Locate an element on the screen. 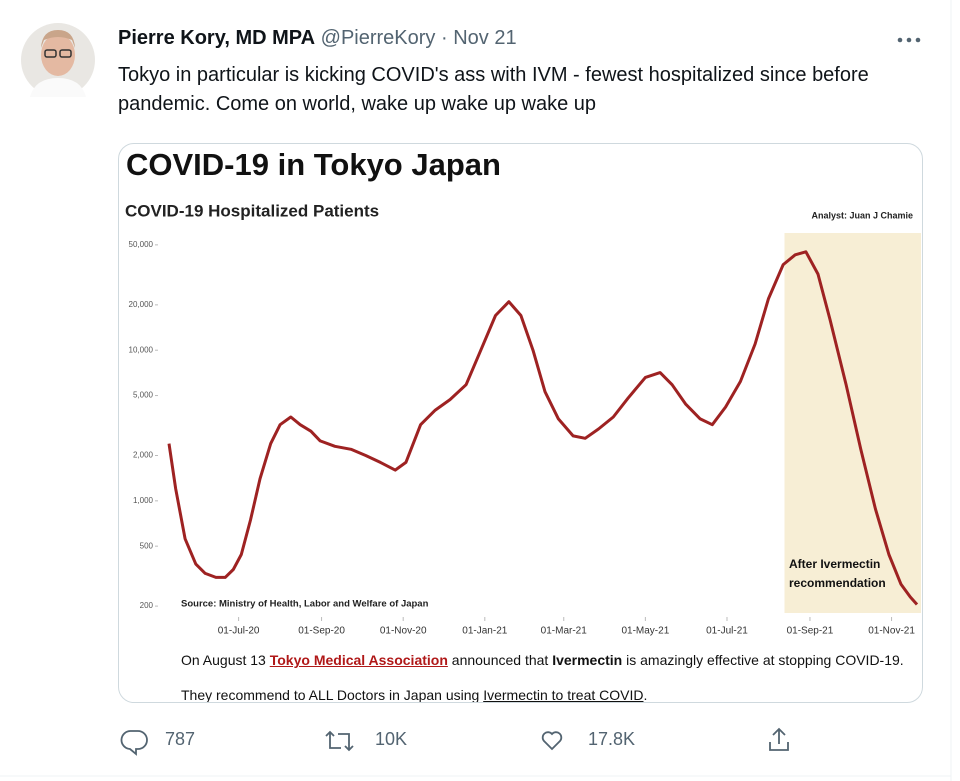 This screenshot has height=781, width=960. highlight-band is located at coordinates (852, 423).